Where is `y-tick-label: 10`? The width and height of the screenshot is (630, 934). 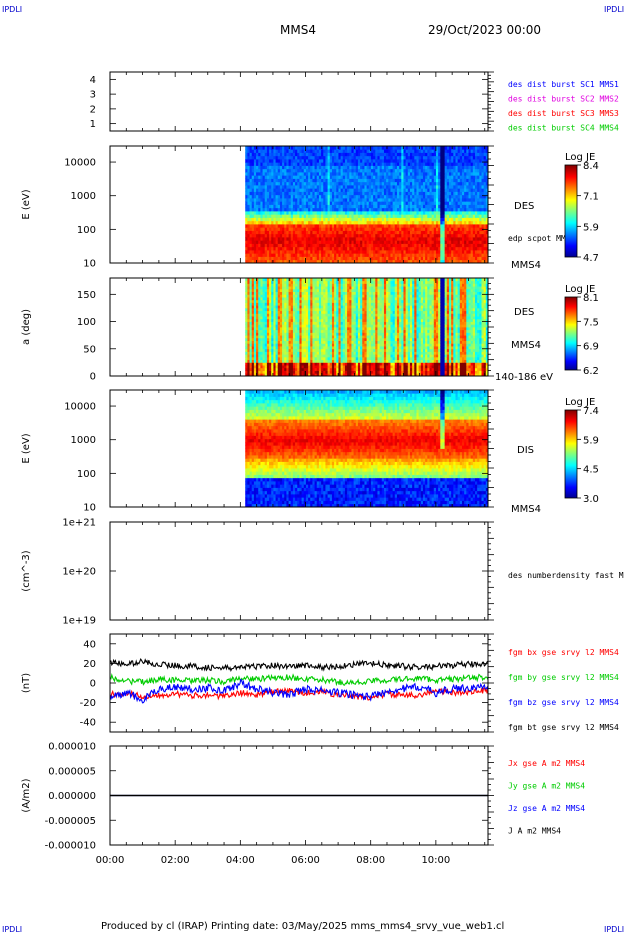 y-tick-label: 10 is located at coordinates (89, 264).